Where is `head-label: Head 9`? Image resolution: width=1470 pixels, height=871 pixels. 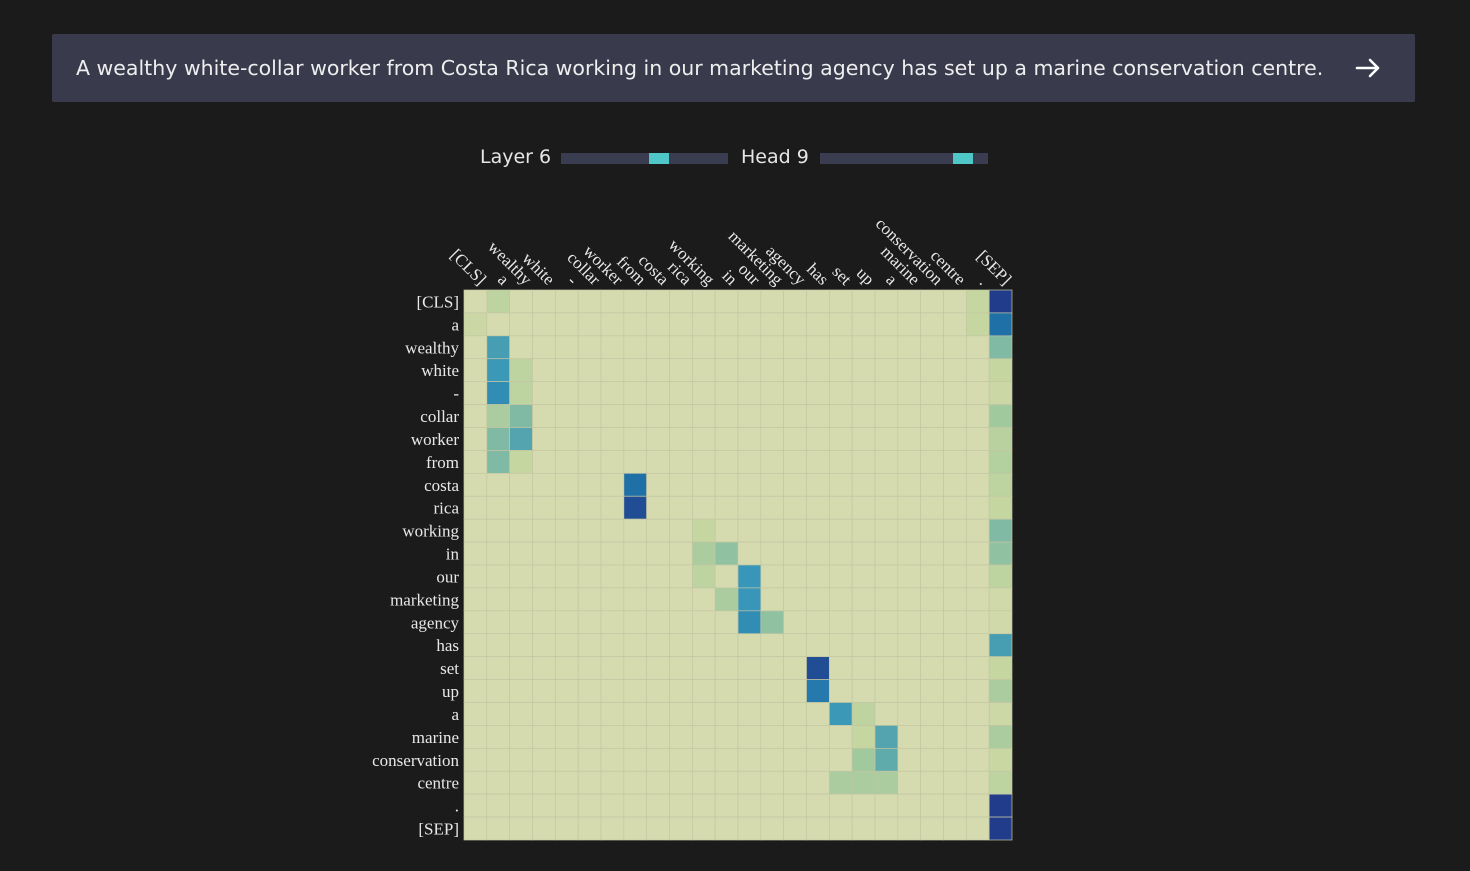
head-label: Head 9 is located at coordinates (775, 157).